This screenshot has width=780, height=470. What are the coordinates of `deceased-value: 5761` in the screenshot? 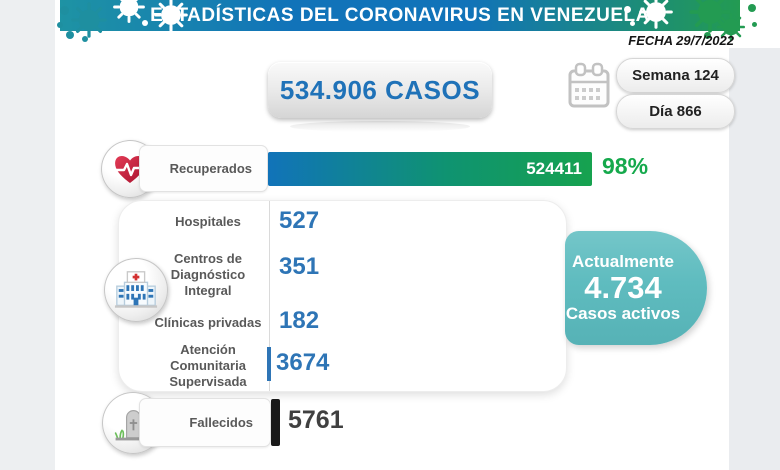 It's located at (316, 420).